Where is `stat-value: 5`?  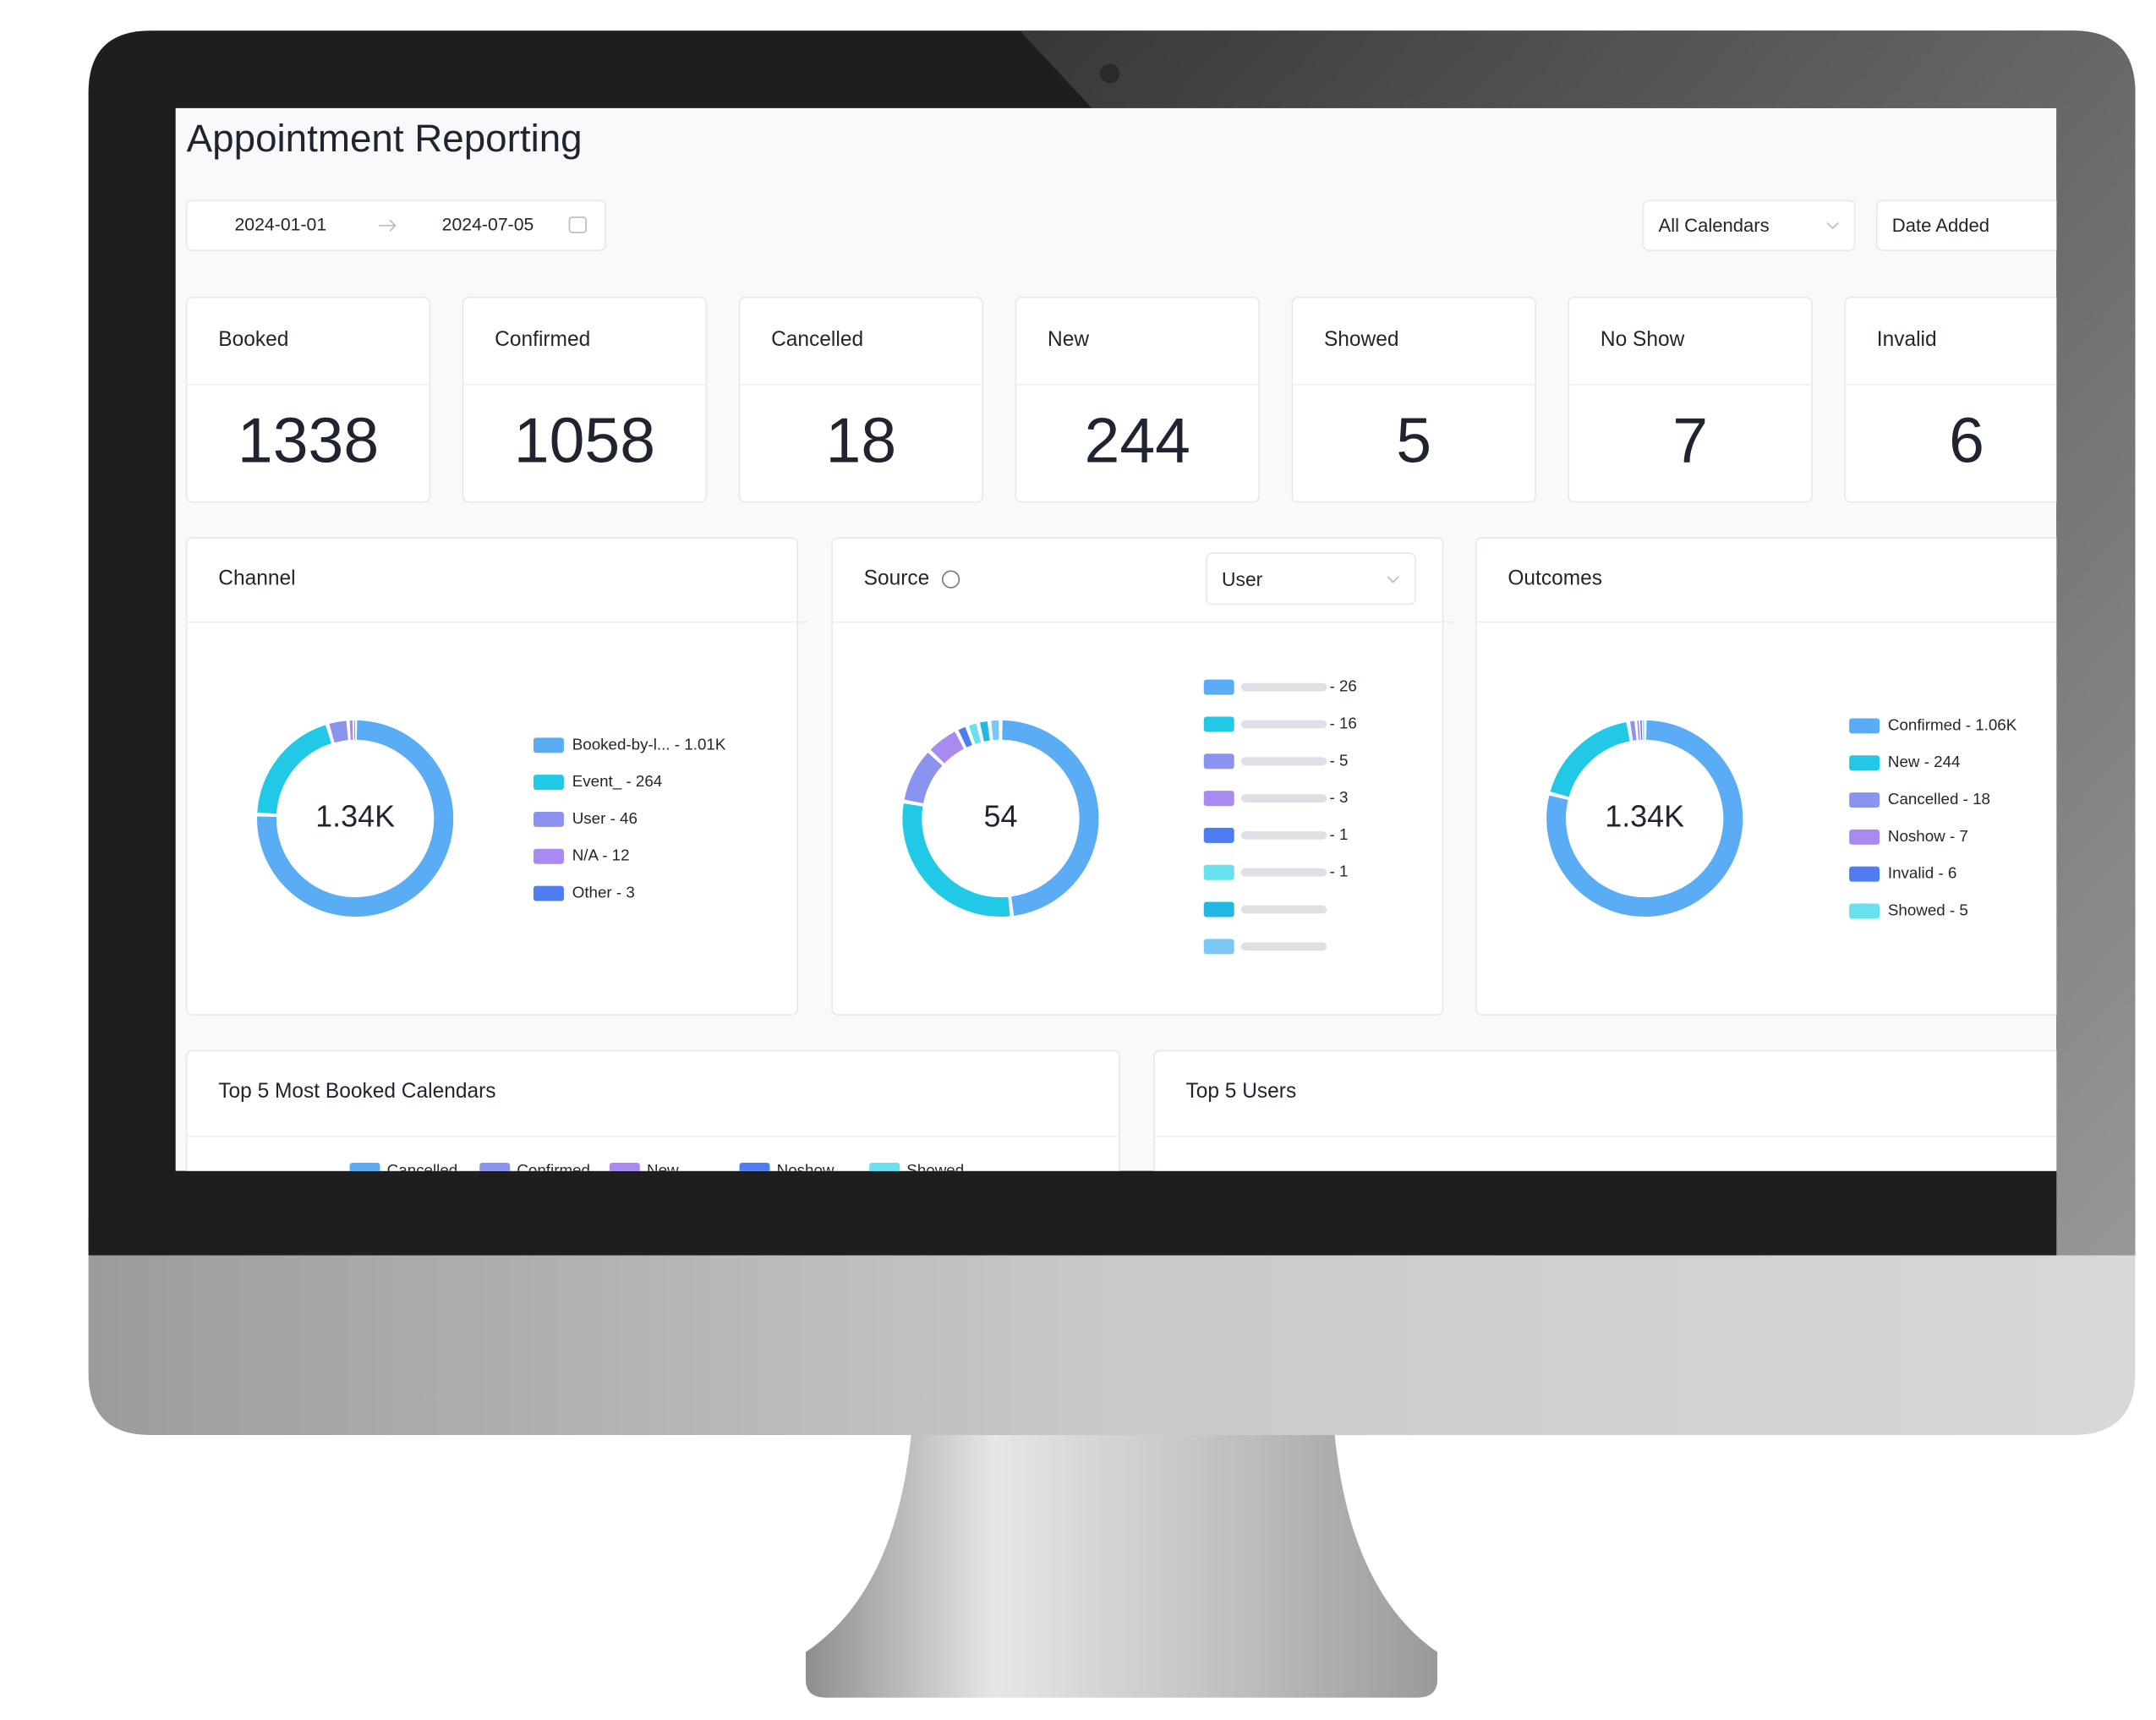 stat-value: 5 is located at coordinates (1413, 439).